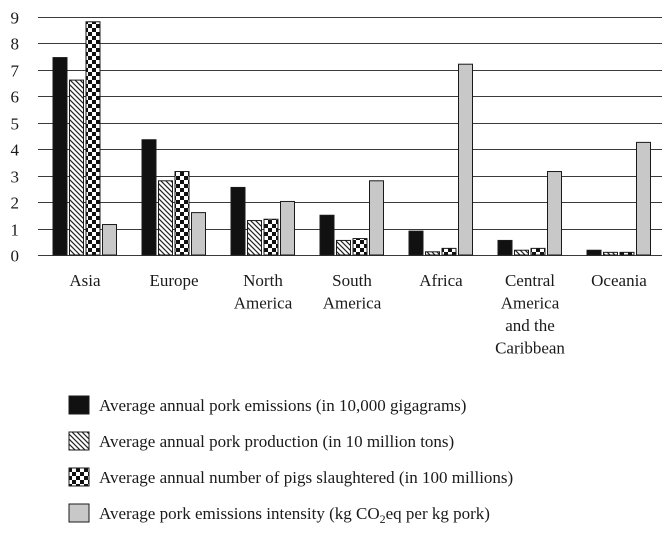  Describe the element at coordinates (15, 177) in the screenshot. I see `y-tick-label: 3` at that location.